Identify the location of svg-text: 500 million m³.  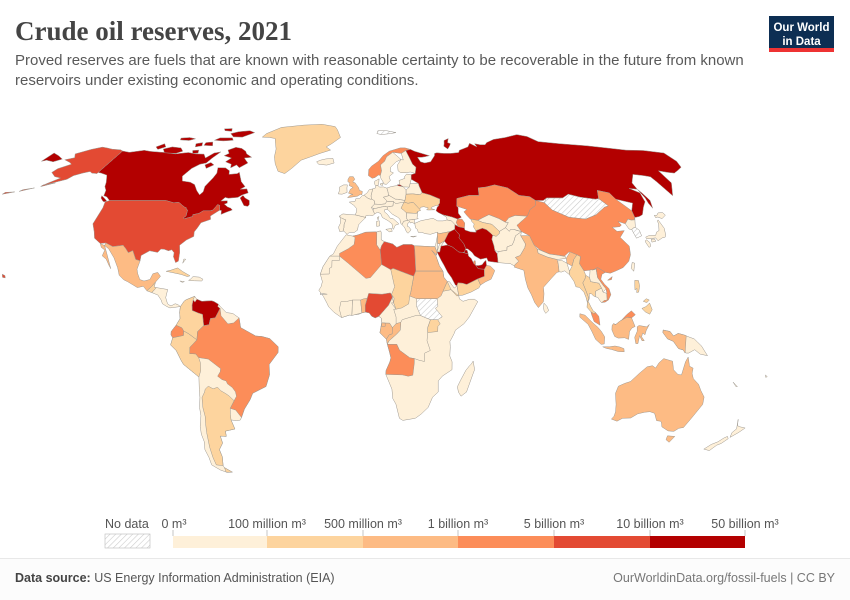
(363, 524).